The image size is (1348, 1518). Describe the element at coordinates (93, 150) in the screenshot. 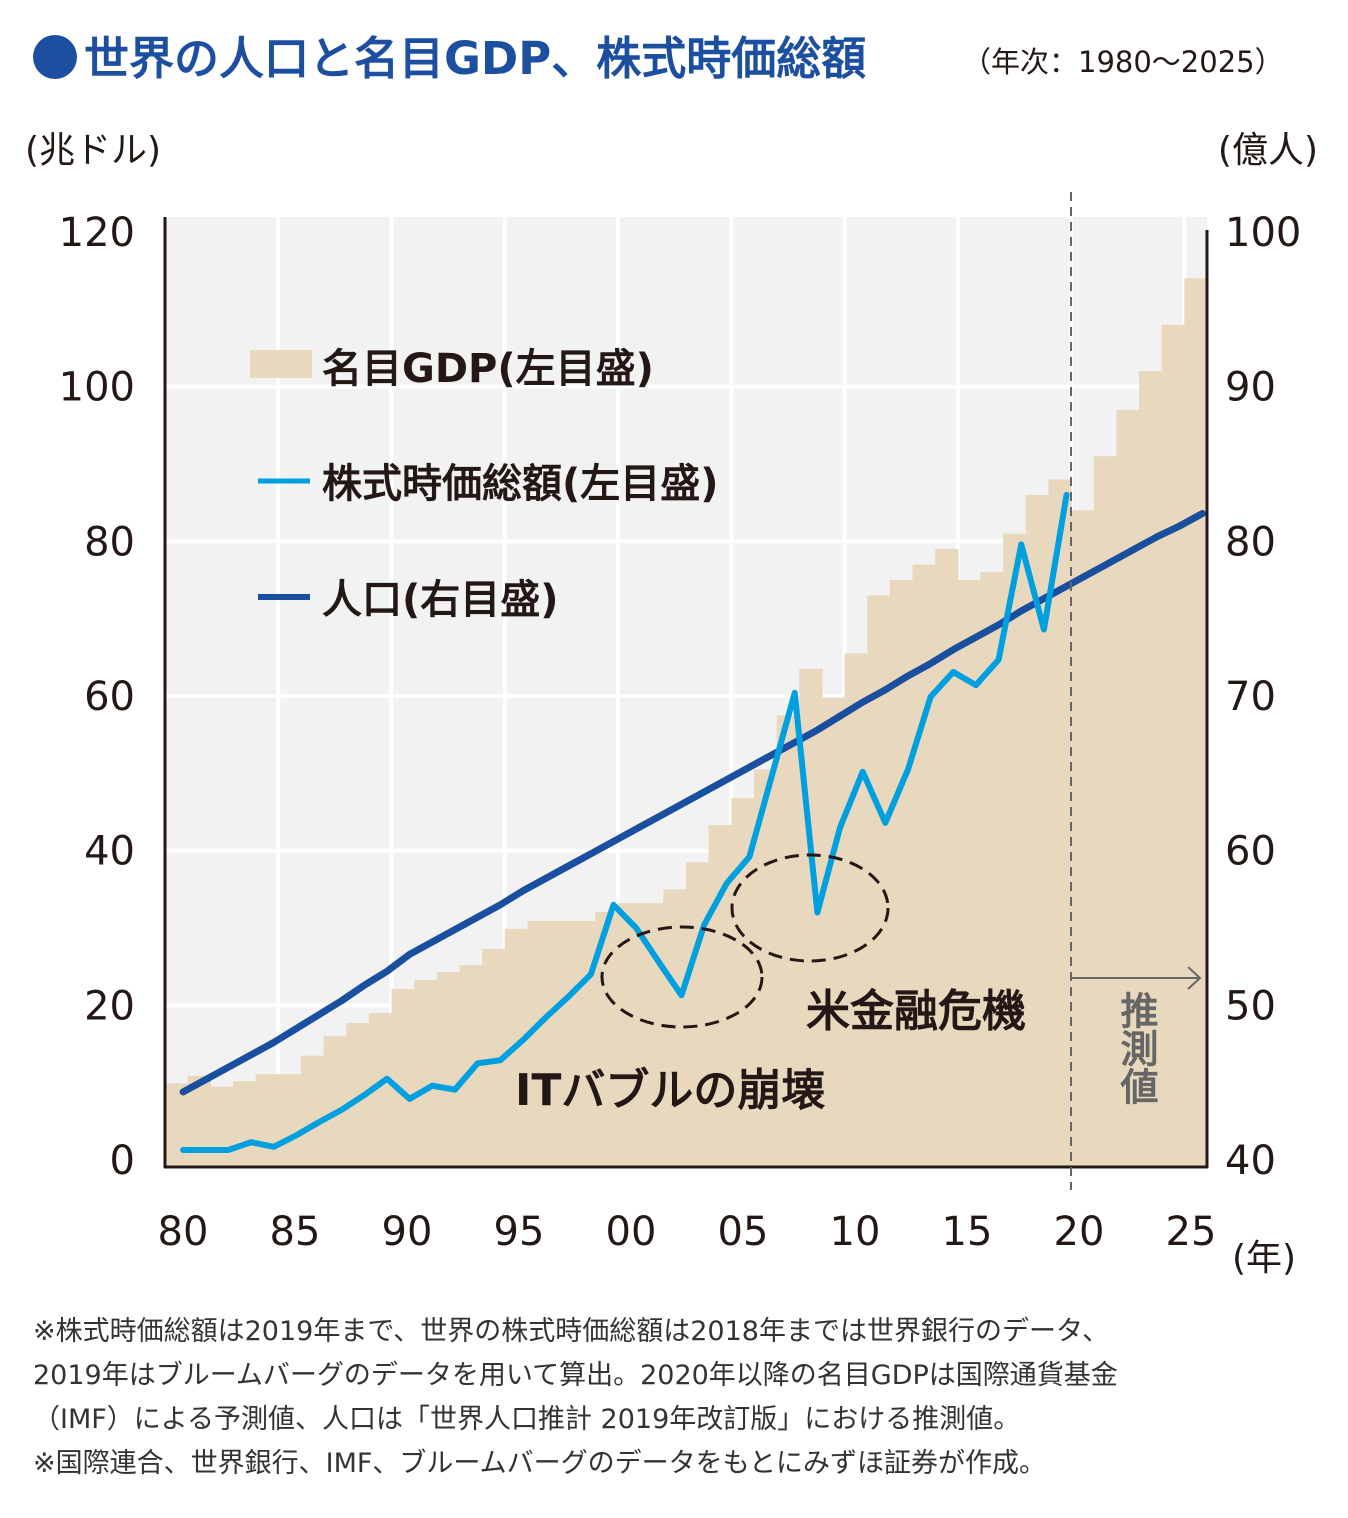

I see `left-axis-unit: (兆ドル)` at that location.